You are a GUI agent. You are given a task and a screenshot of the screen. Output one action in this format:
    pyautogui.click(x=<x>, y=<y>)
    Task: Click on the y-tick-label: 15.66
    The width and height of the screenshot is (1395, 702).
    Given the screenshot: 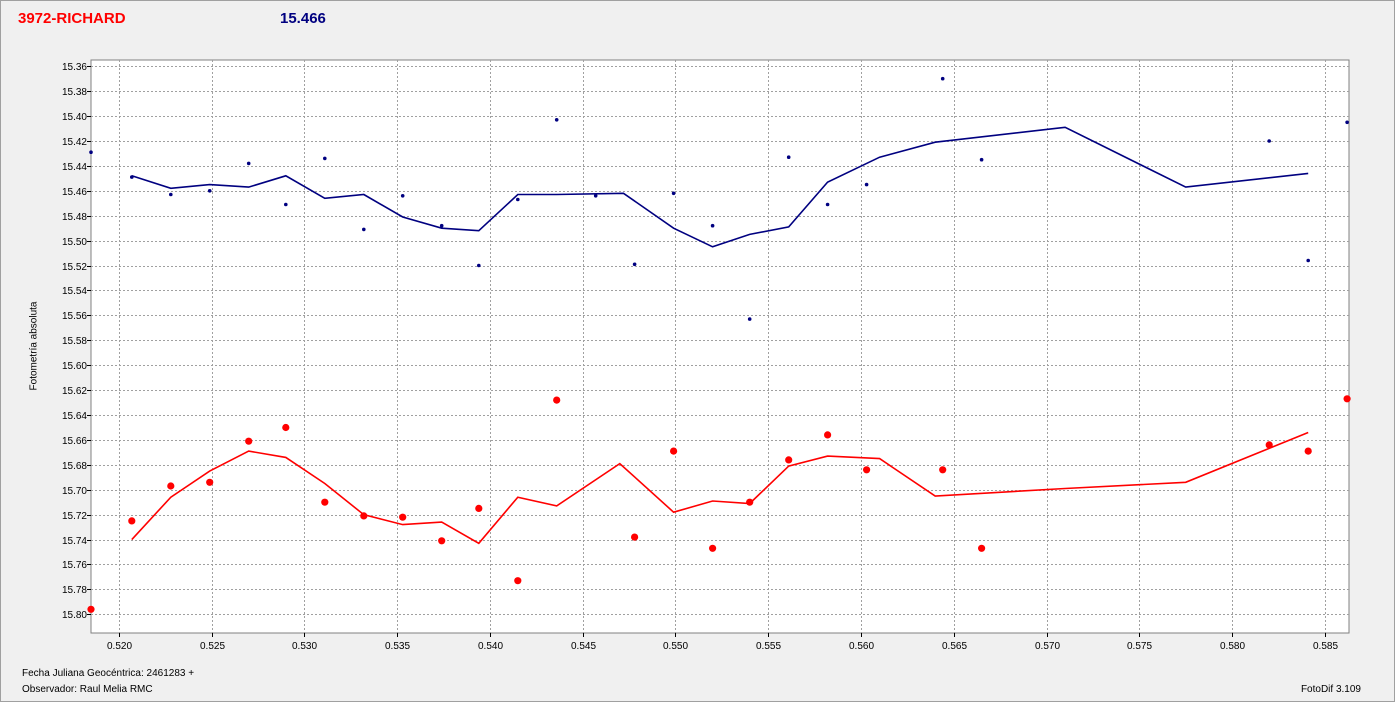 What is the action you would take?
    pyautogui.click(x=74, y=441)
    